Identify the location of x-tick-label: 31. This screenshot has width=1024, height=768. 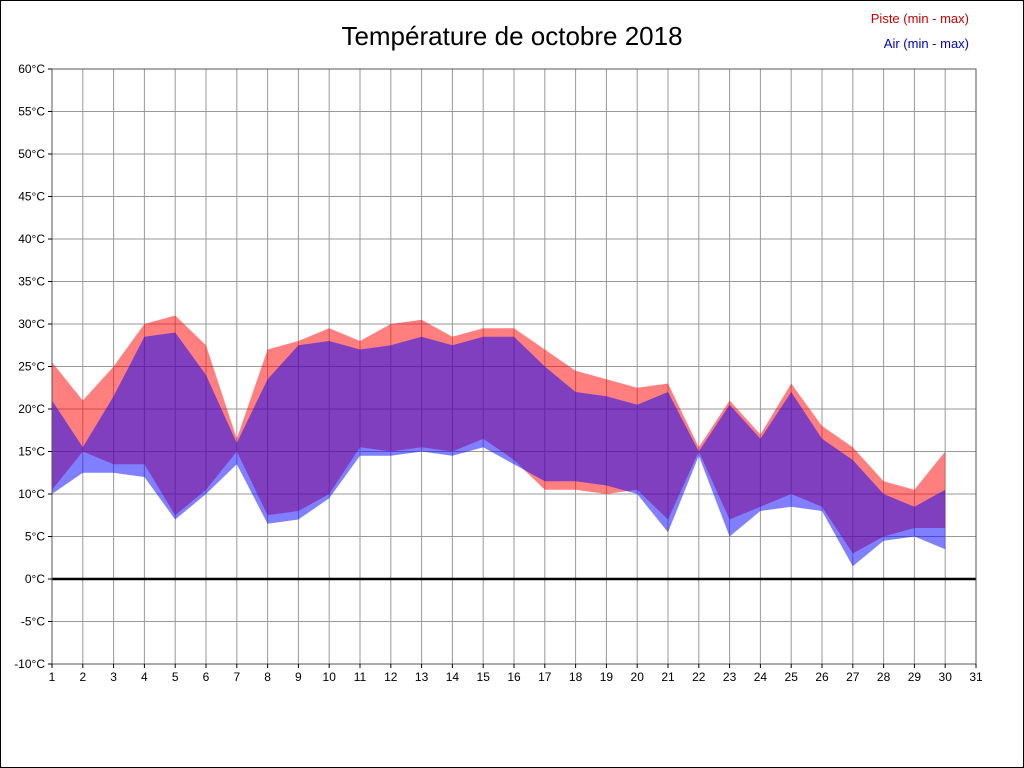
(976, 677).